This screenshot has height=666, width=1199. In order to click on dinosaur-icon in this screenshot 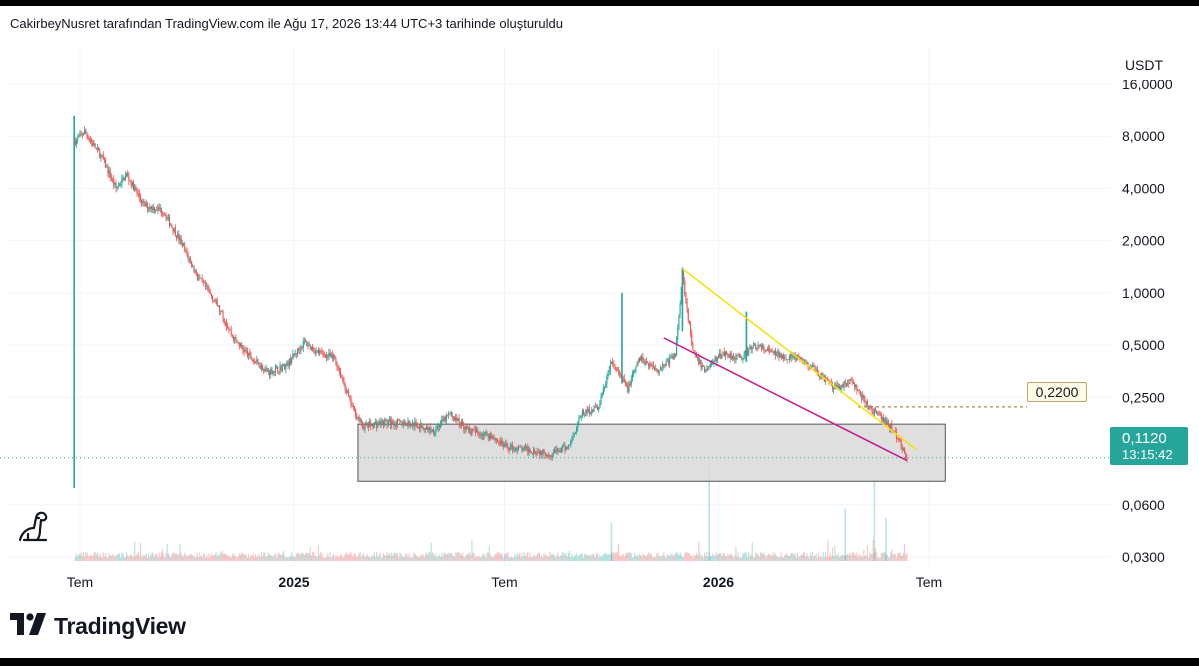, I will do `click(34, 527)`.